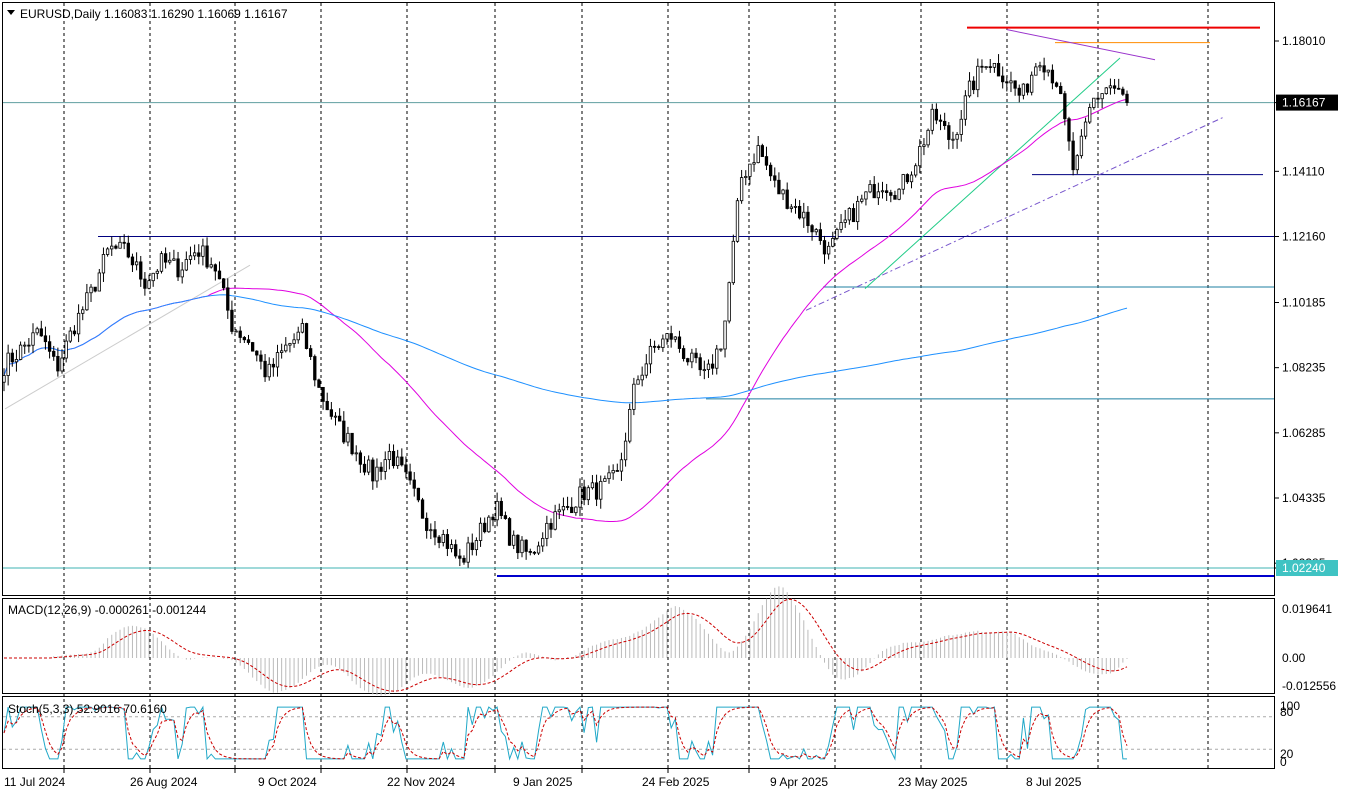  I want to click on time-tick-label: 9 Apr 2025, so click(799, 782).